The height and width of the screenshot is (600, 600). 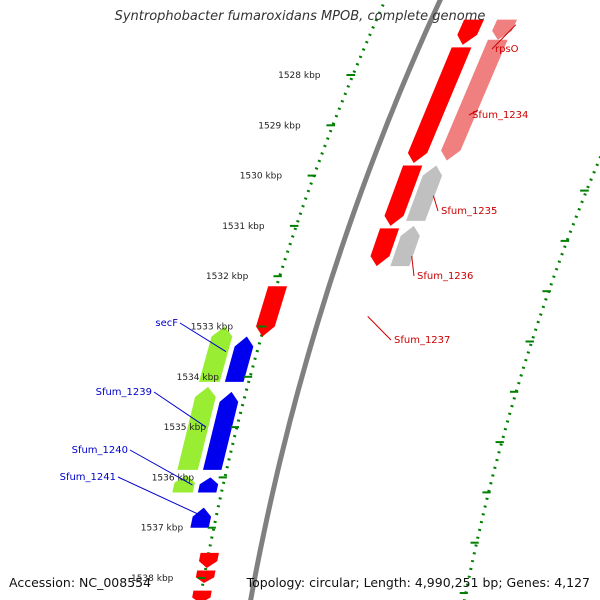 I want to click on scale-tick-label: 1528 kbp, so click(x=299, y=76).